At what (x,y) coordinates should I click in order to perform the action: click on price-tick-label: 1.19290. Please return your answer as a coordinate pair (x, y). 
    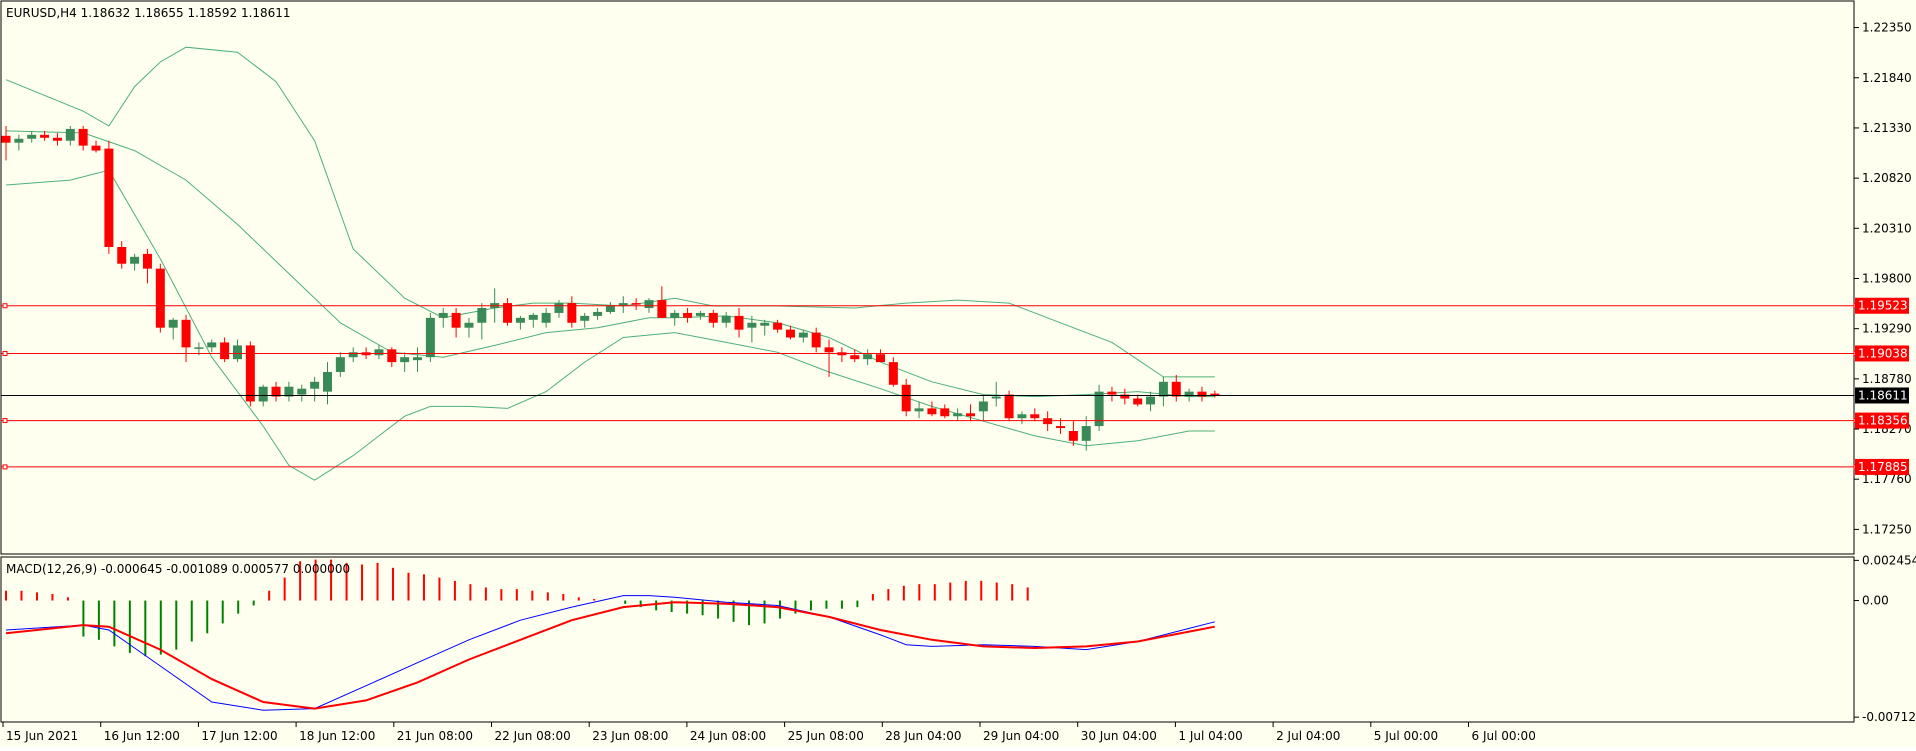
    Looking at the image, I should click on (1887, 329).